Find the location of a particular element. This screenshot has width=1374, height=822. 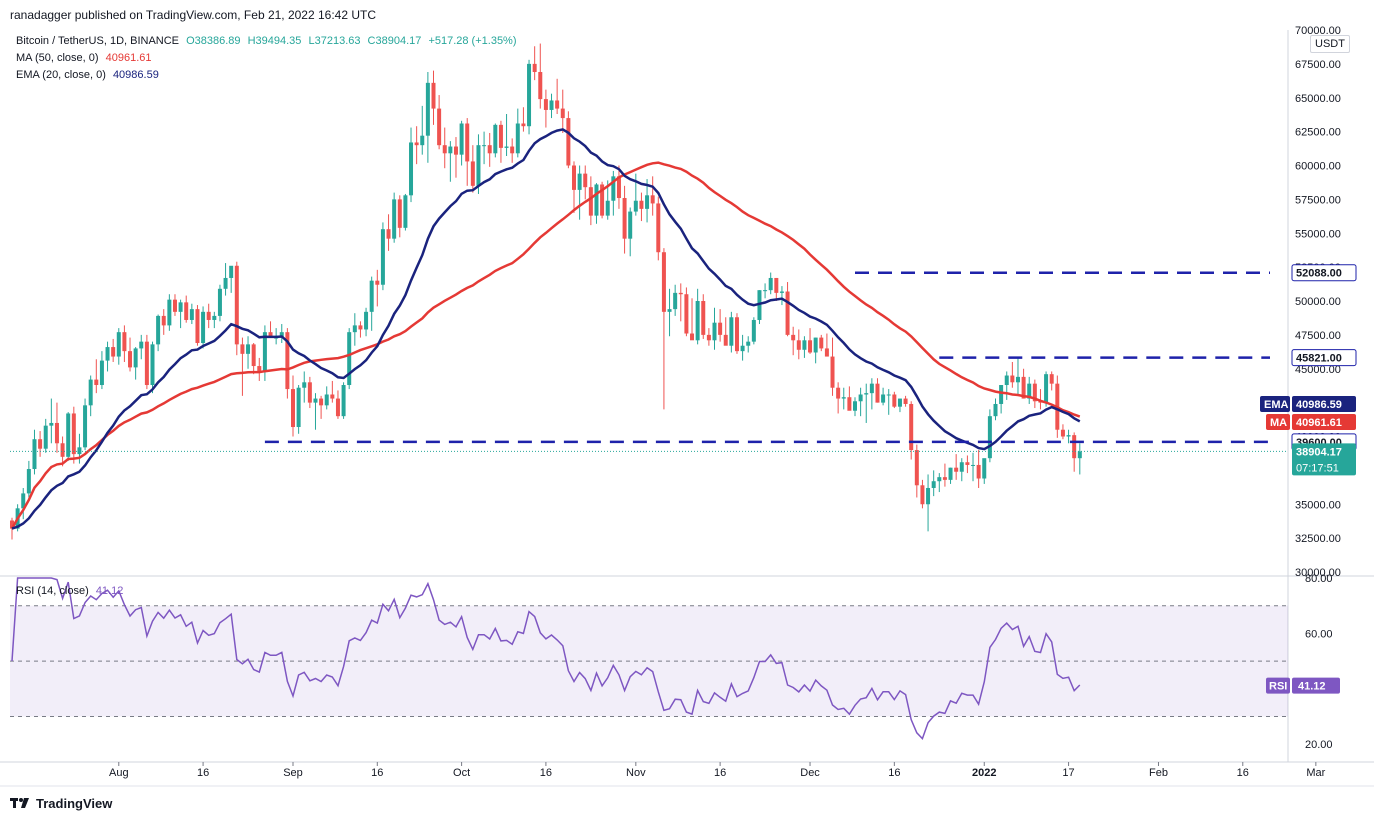

price-tick-label: 30000.00 is located at coordinates (1318, 573).